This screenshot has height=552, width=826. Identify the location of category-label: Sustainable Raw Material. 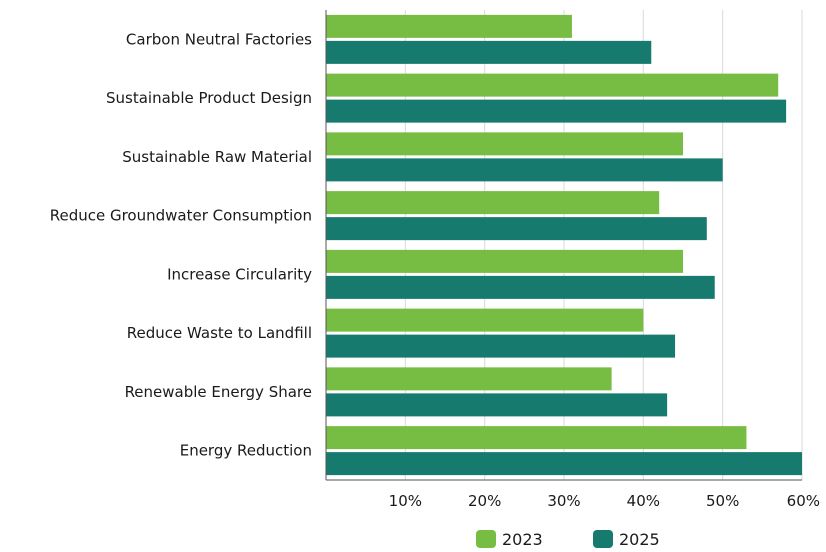
(217, 157).